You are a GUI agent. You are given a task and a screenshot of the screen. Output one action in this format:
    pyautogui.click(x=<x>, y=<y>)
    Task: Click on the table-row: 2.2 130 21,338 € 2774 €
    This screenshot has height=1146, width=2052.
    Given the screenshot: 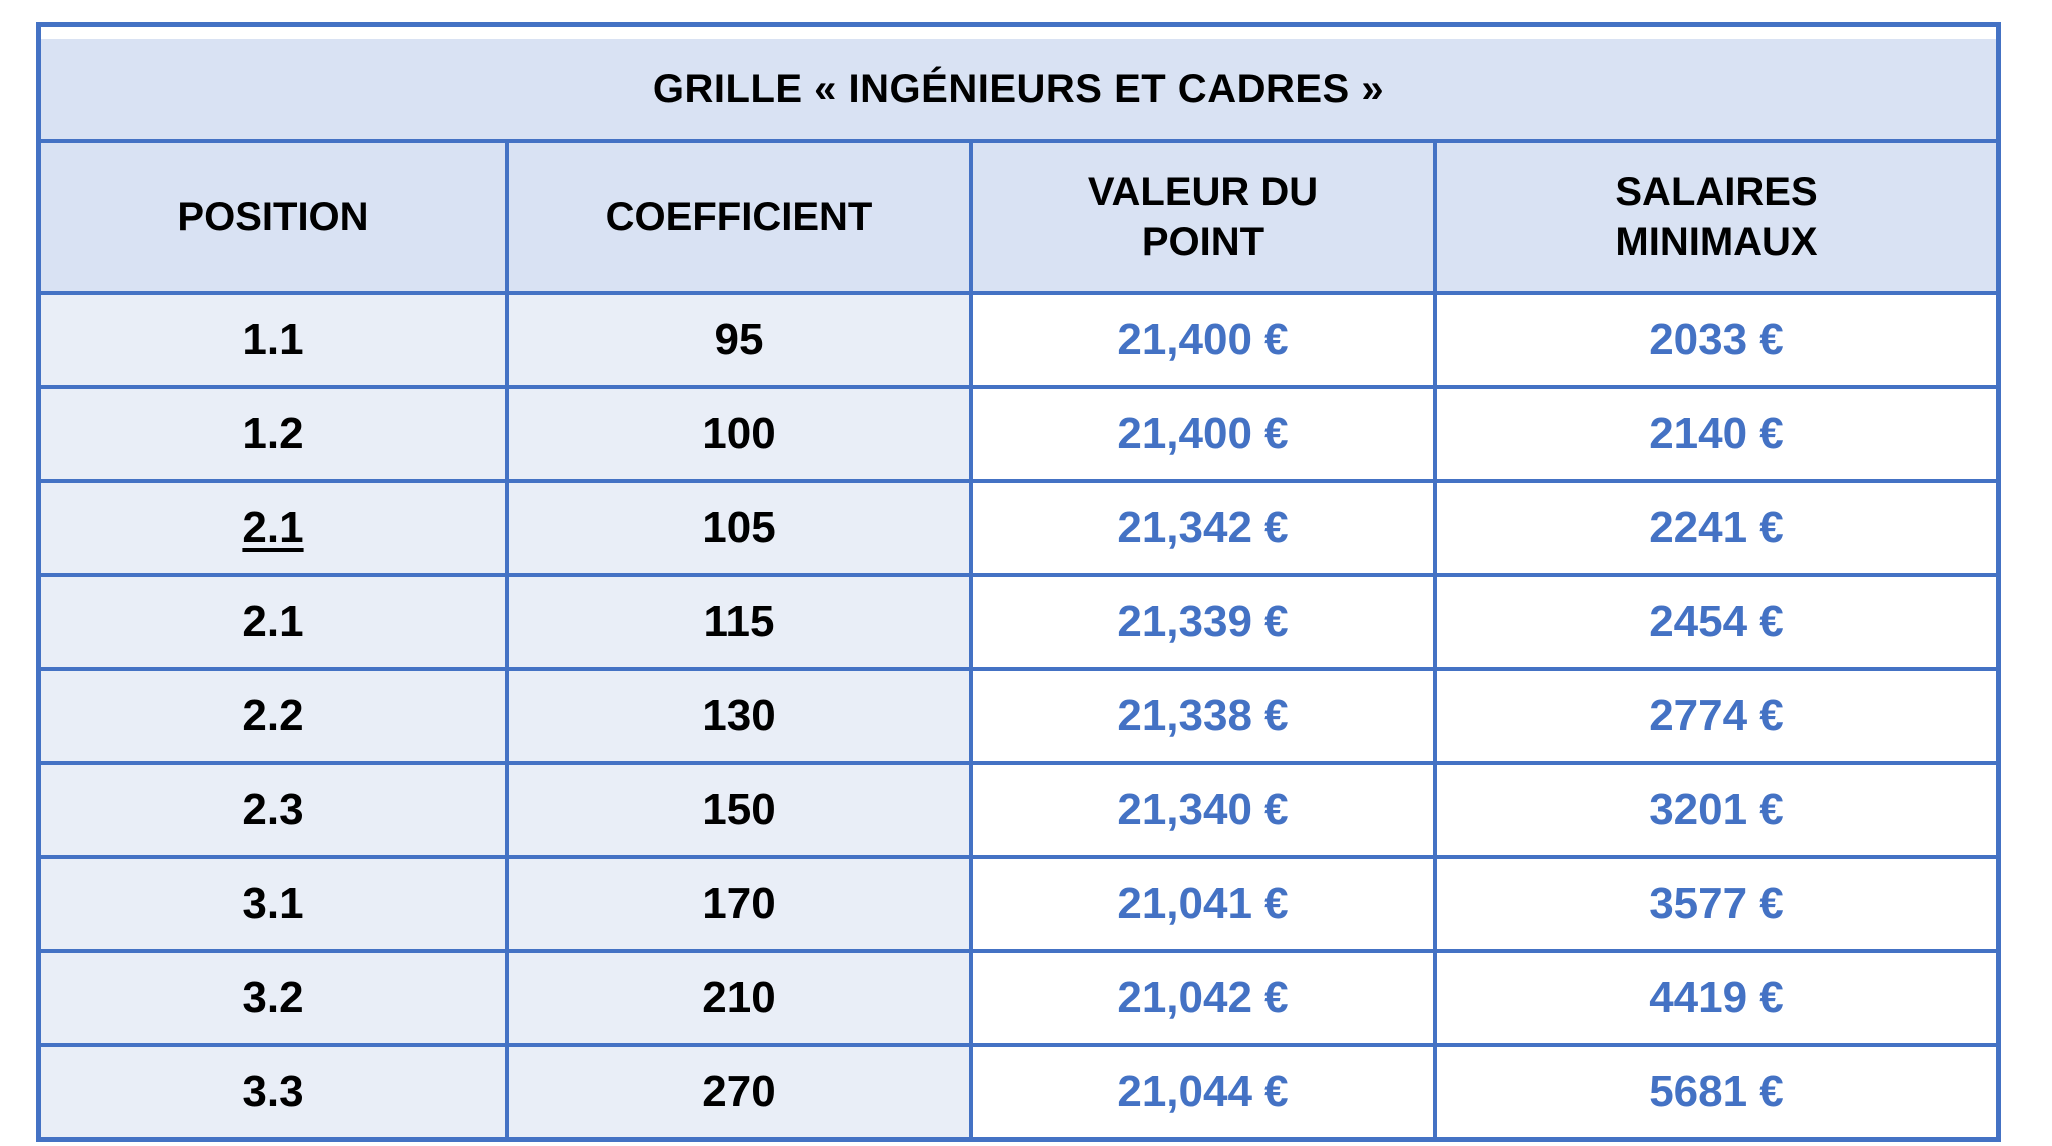 What is the action you would take?
    pyautogui.click(x=1018, y=714)
    